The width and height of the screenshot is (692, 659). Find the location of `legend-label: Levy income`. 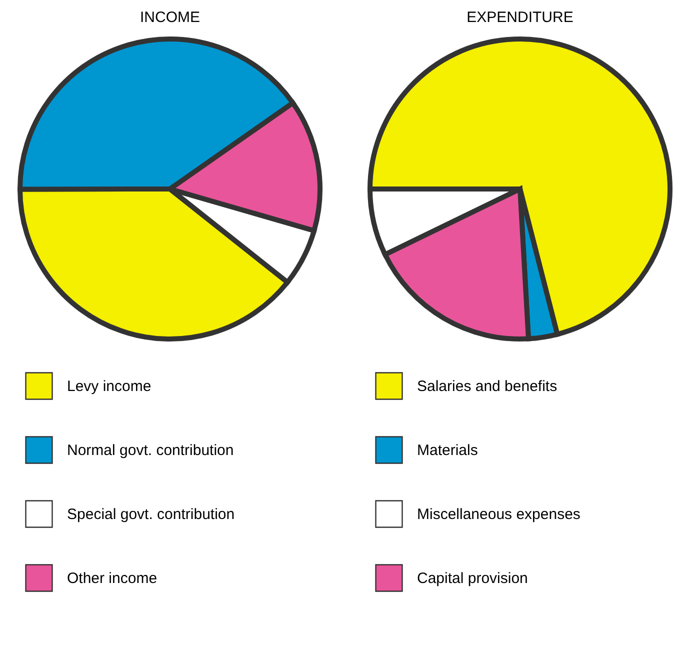

legend-label: Levy income is located at coordinates (109, 386).